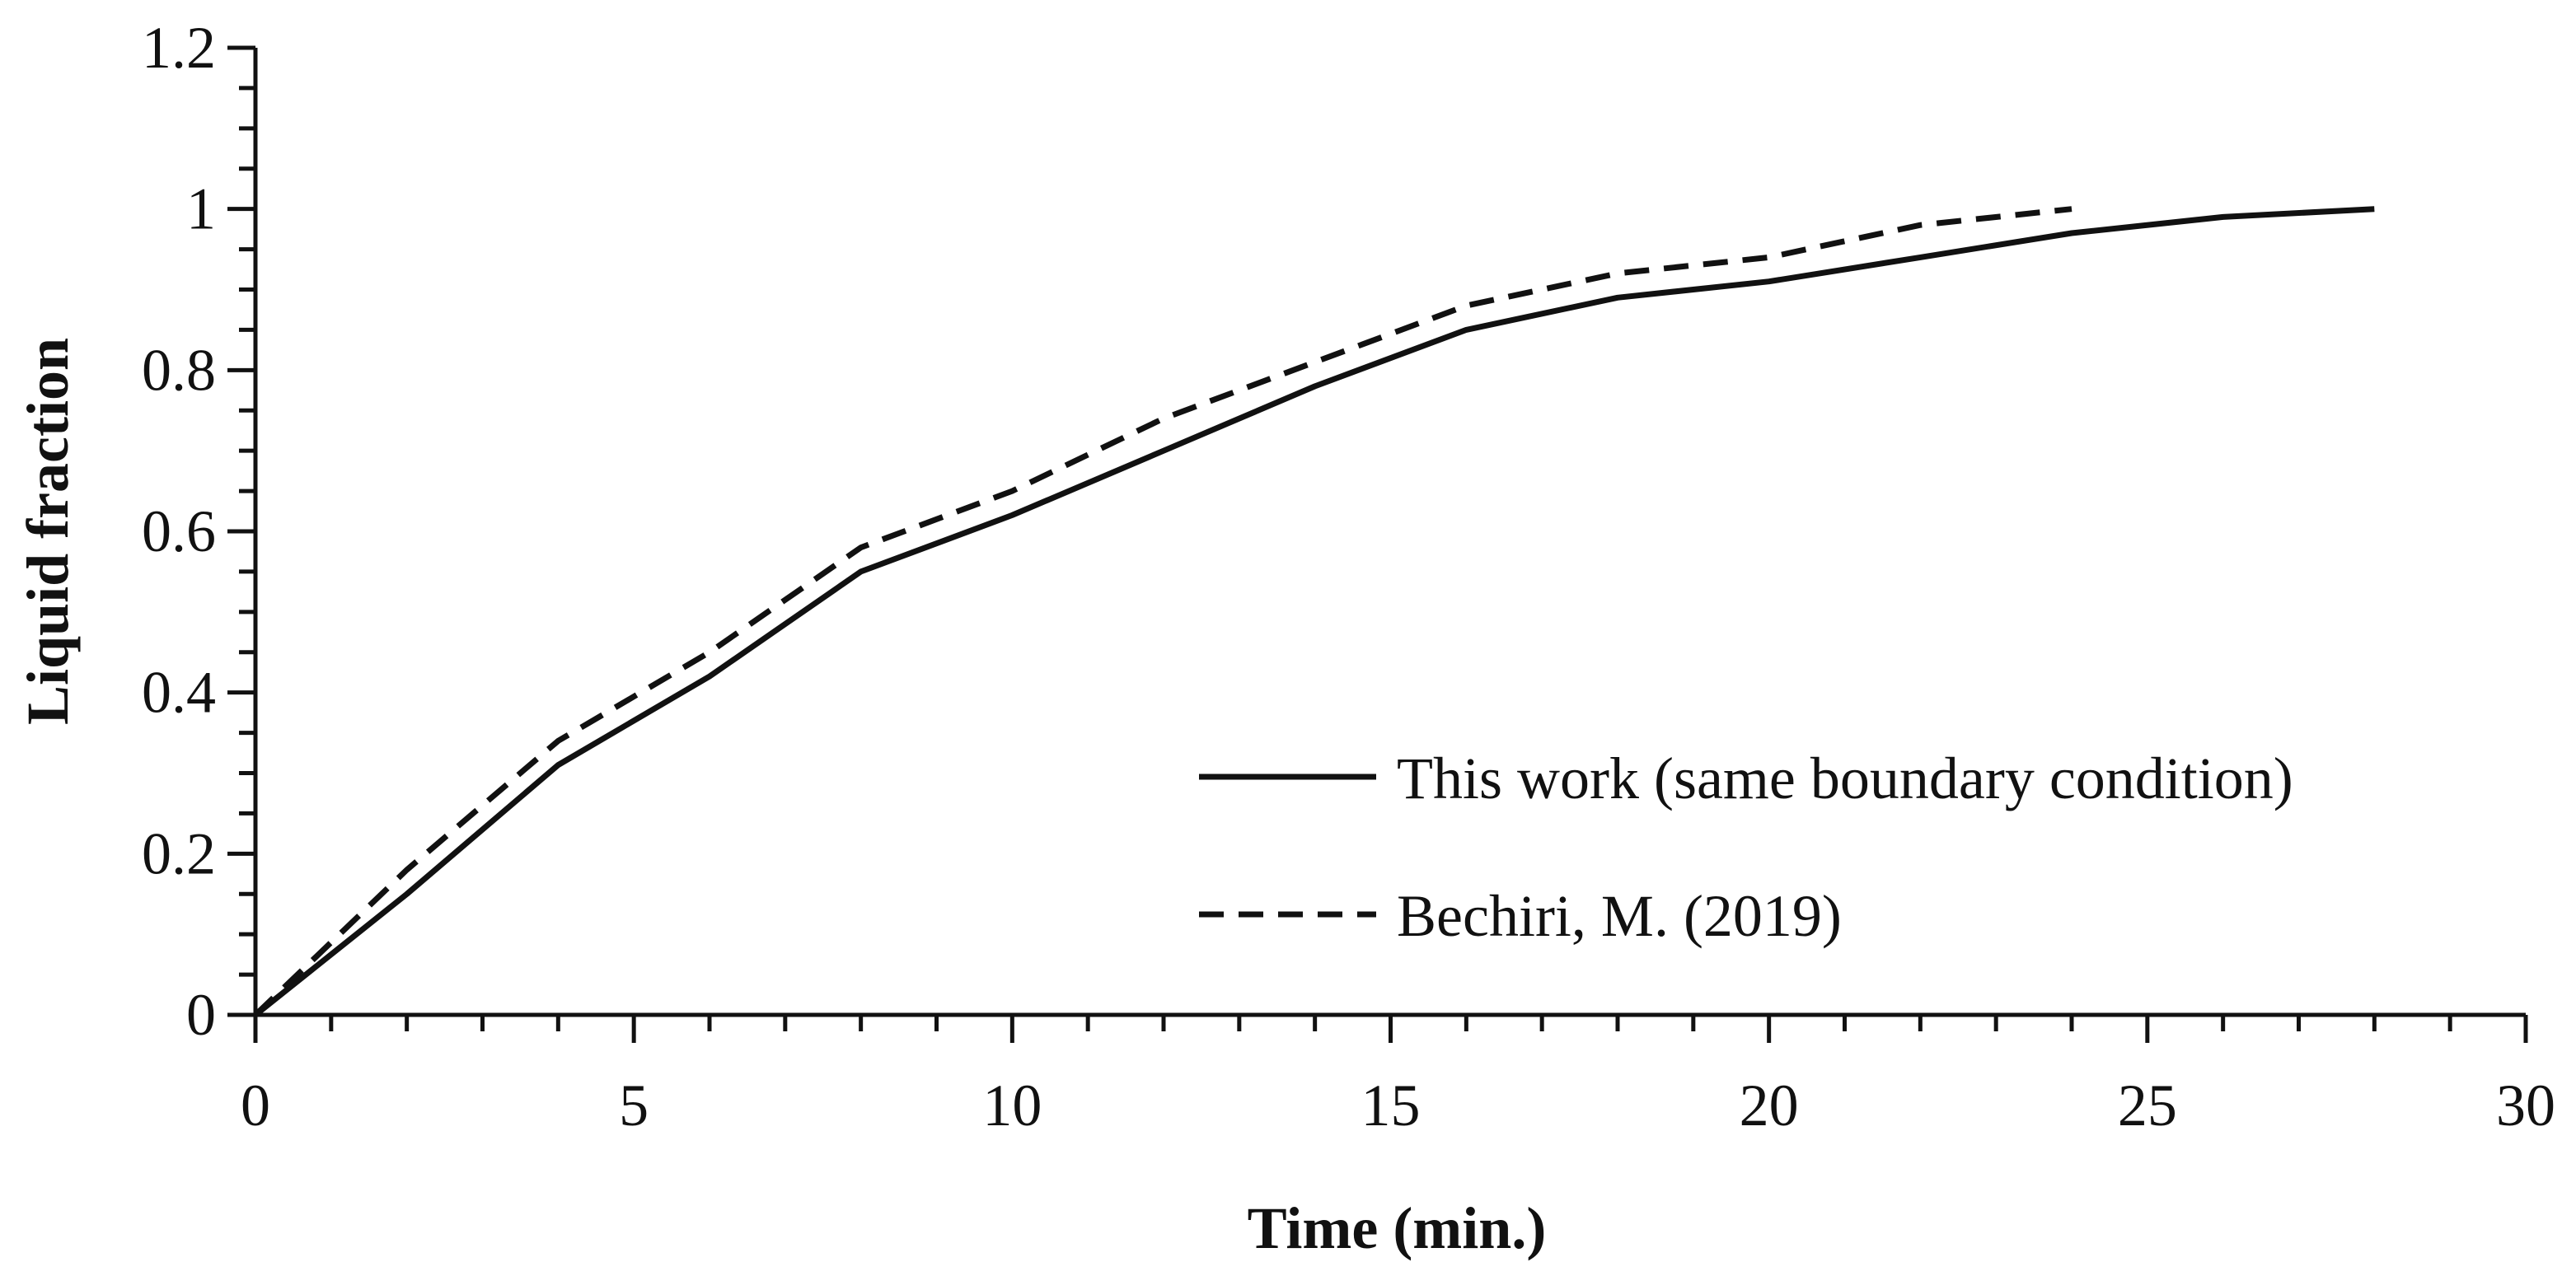  Describe the element at coordinates (179, 531) in the screenshot. I see `y-tick-label: 0.6` at that location.